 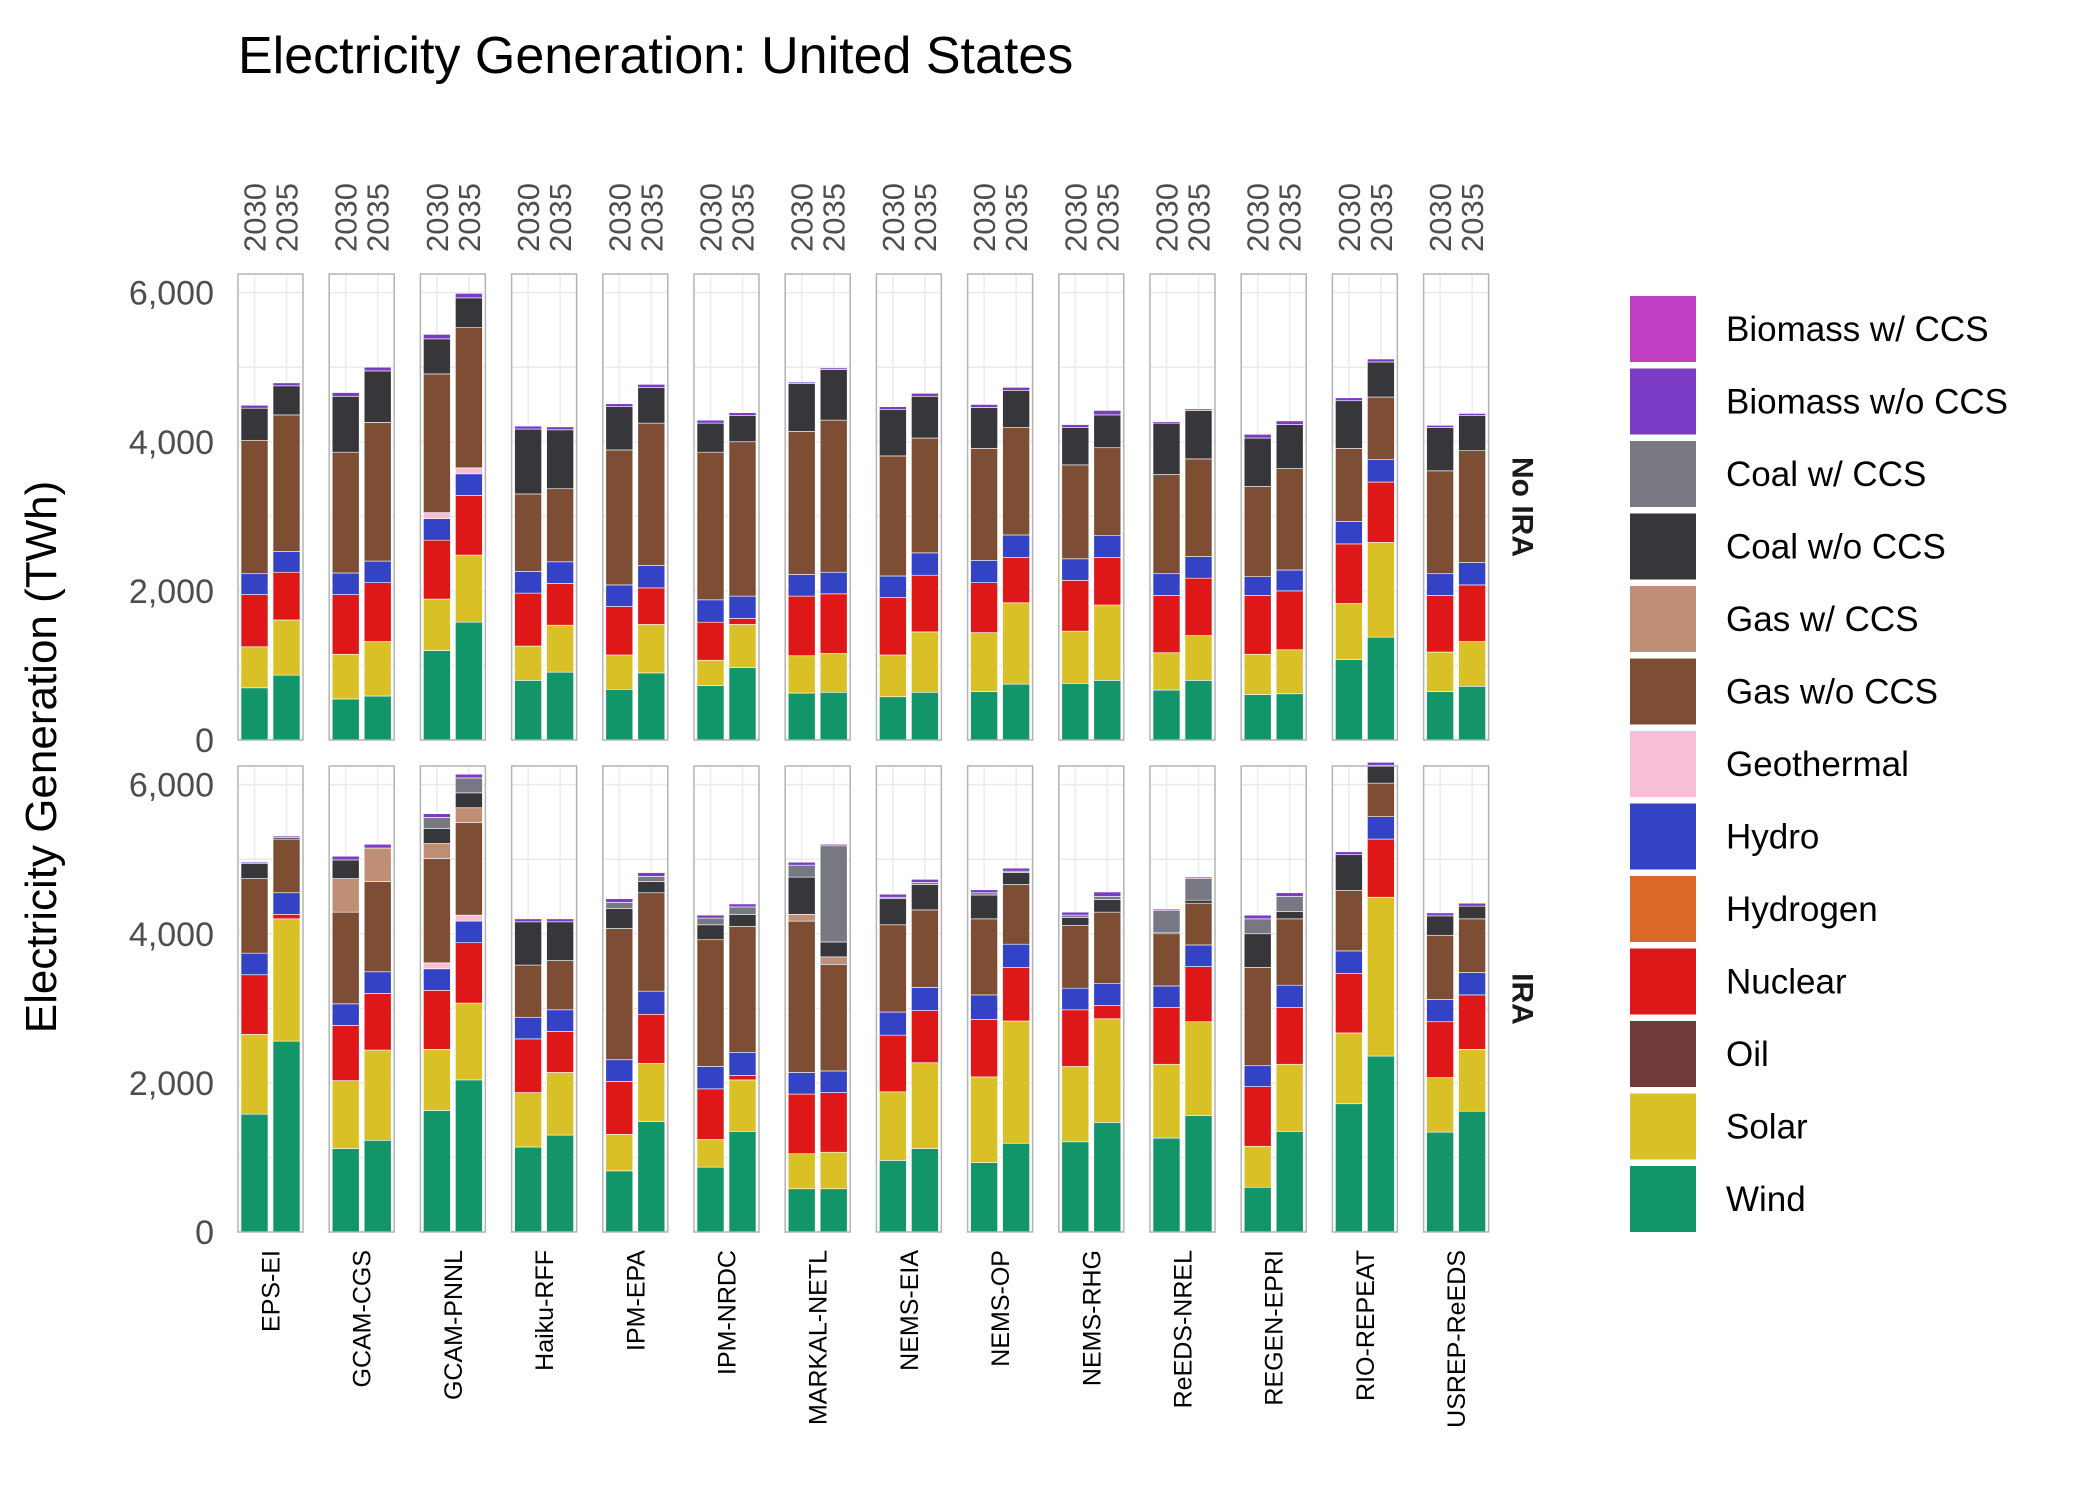 I want to click on model-label: NEMS-RHG, so click(x=1092, y=1318).